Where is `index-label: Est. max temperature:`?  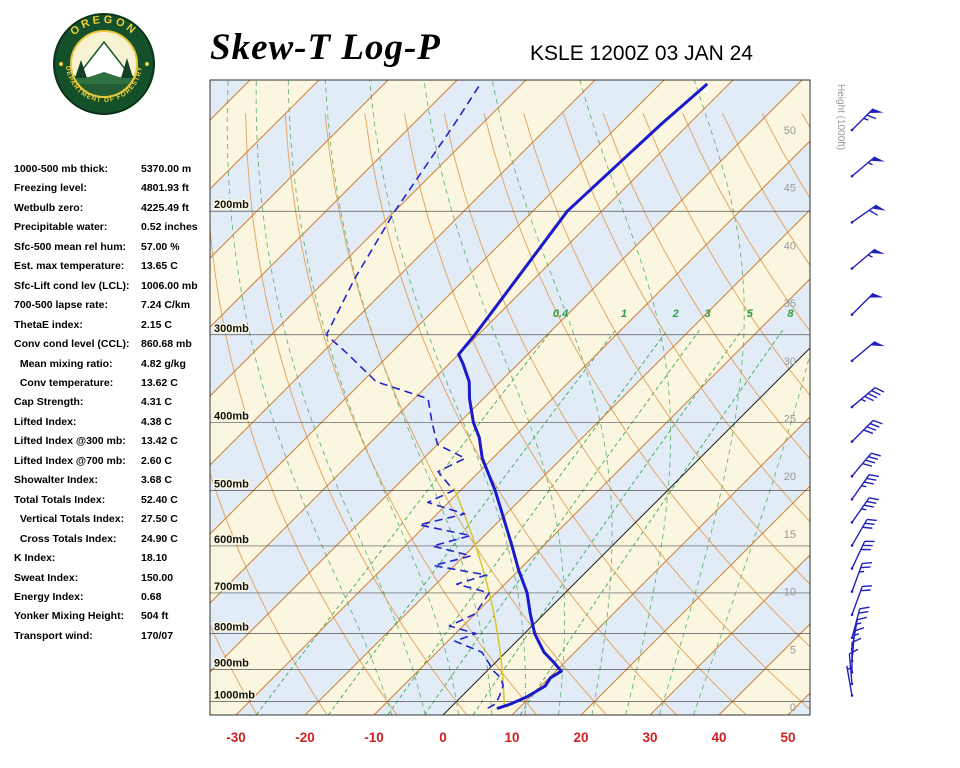
index-label: Est. max temperature: is located at coordinates (69, 266).